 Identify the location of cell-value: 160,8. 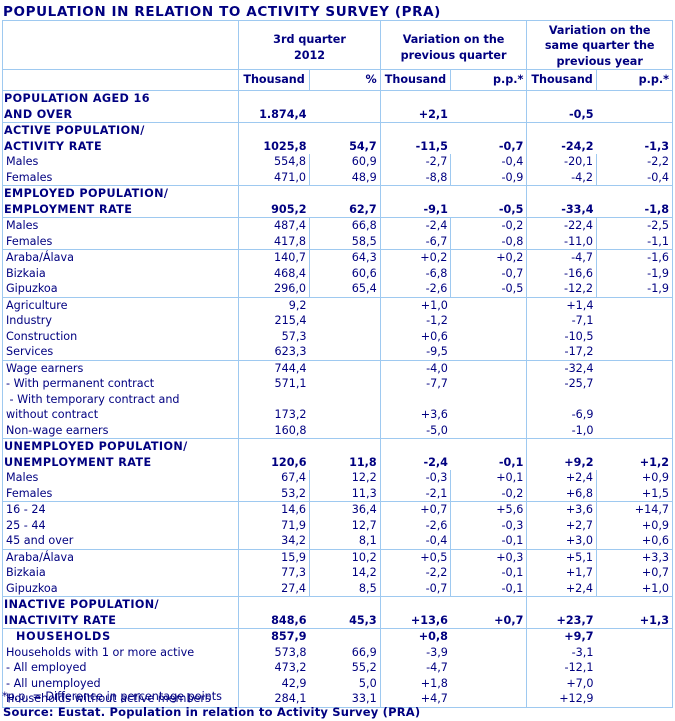
(274, 430).